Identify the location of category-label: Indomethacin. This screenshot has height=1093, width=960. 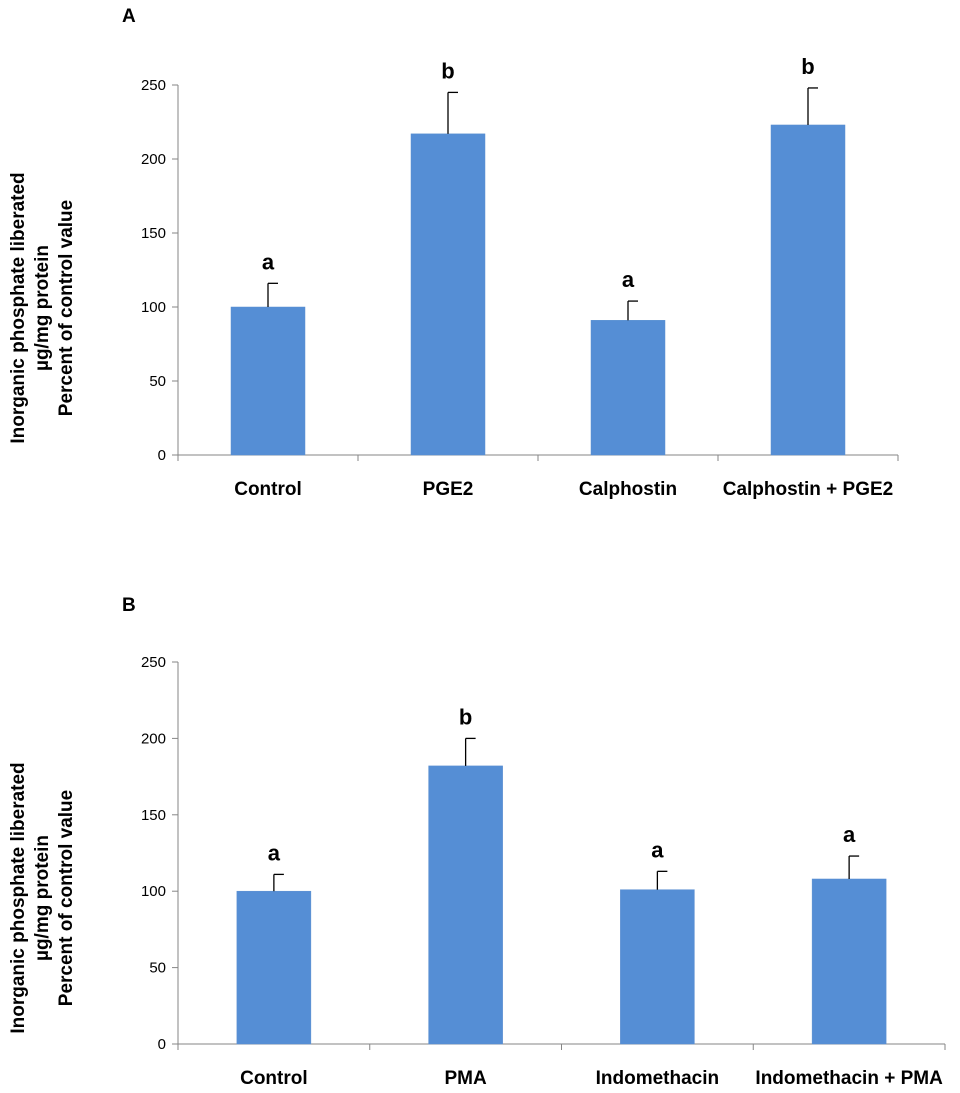
(658, 1078).